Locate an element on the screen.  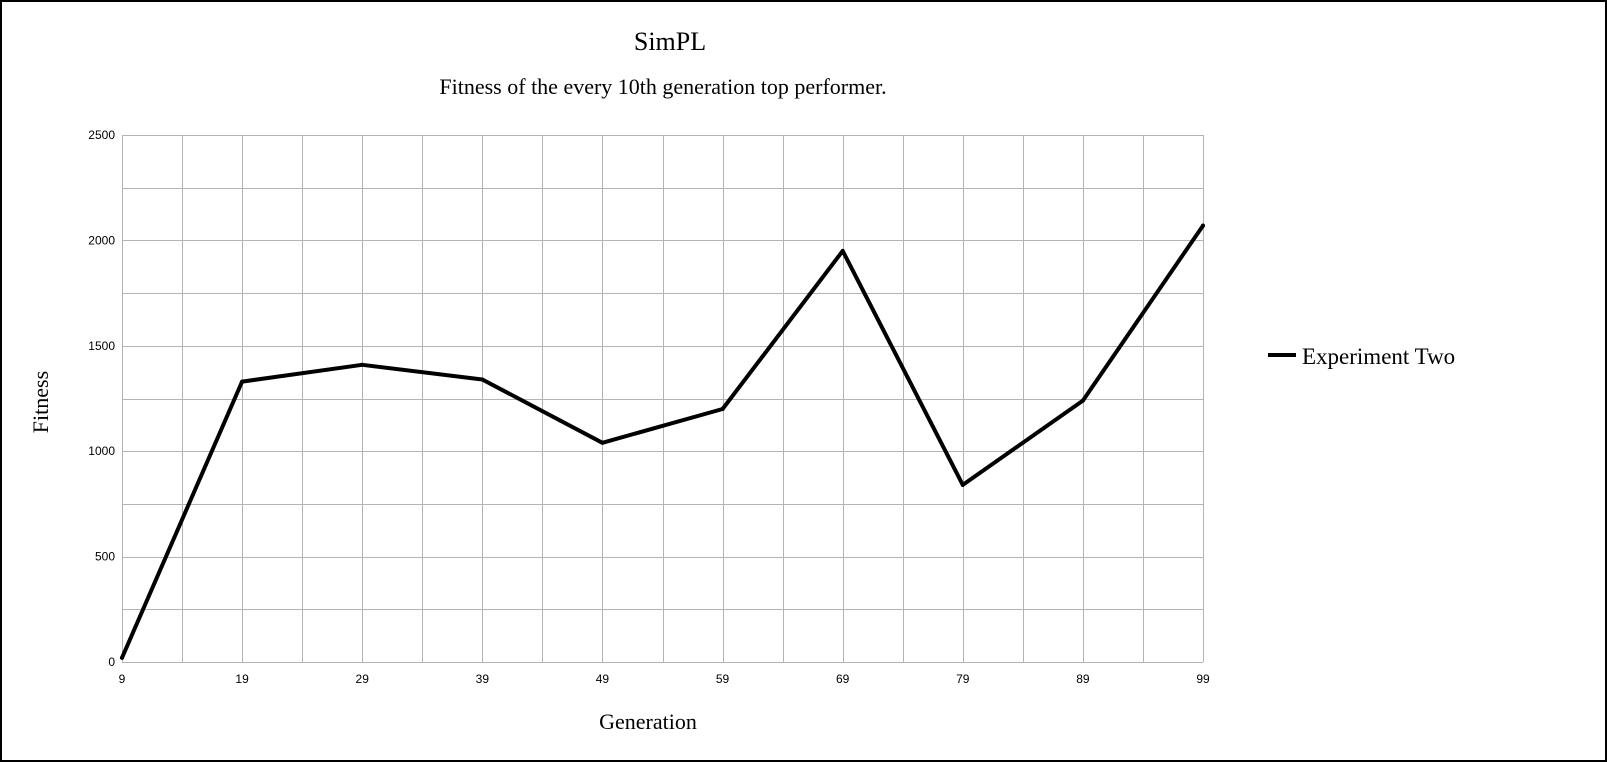
y-tick-label: 500 is located at coordinates (105, 557).